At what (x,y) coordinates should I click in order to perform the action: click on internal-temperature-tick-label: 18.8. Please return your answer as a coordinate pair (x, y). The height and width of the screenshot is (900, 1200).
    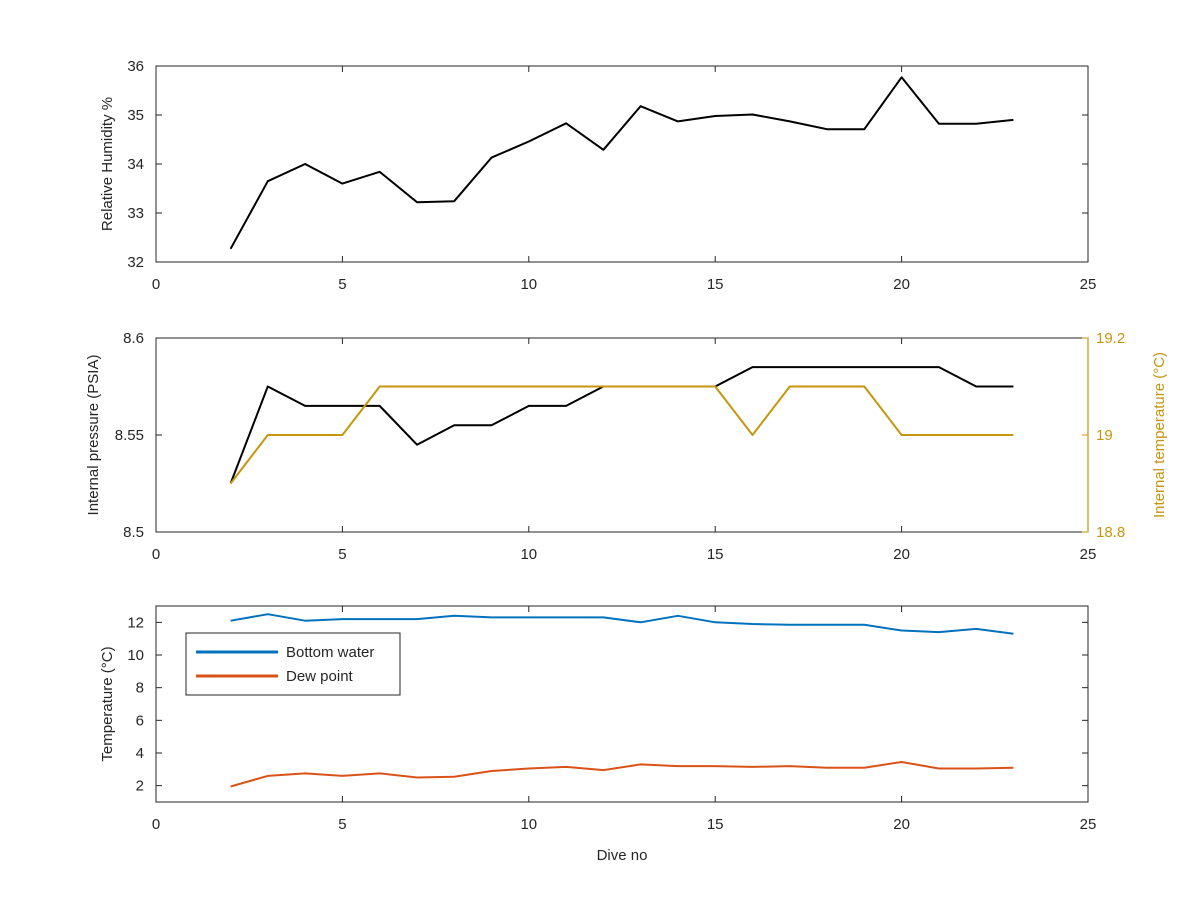
    Looking at the image, I should click on (1110, 532).